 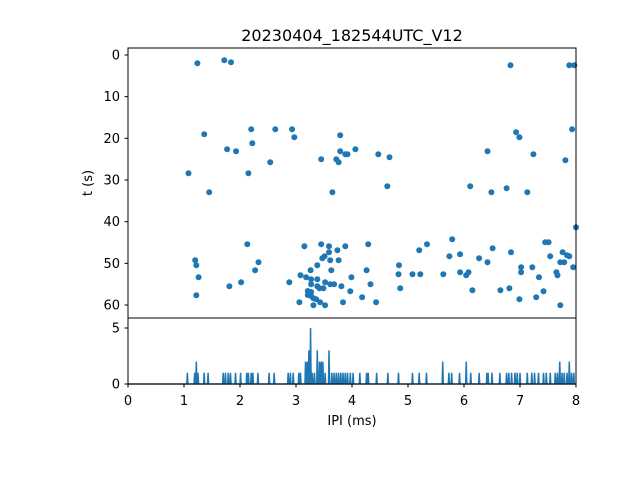 What do you see at coordinates (111, 181) in the screenshot?
I see `y-tick-label: 30` at bounding box center [111, 181].